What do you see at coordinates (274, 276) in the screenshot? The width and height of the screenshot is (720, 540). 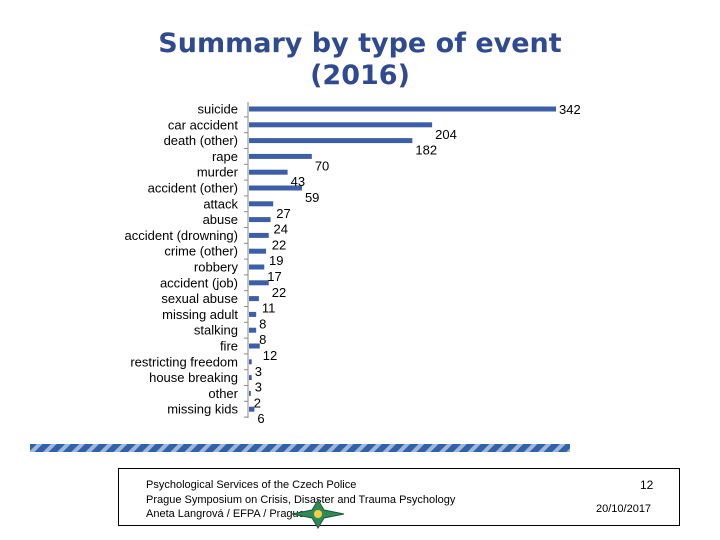 I see `value-label: 17` at bounding box center [274, 276].